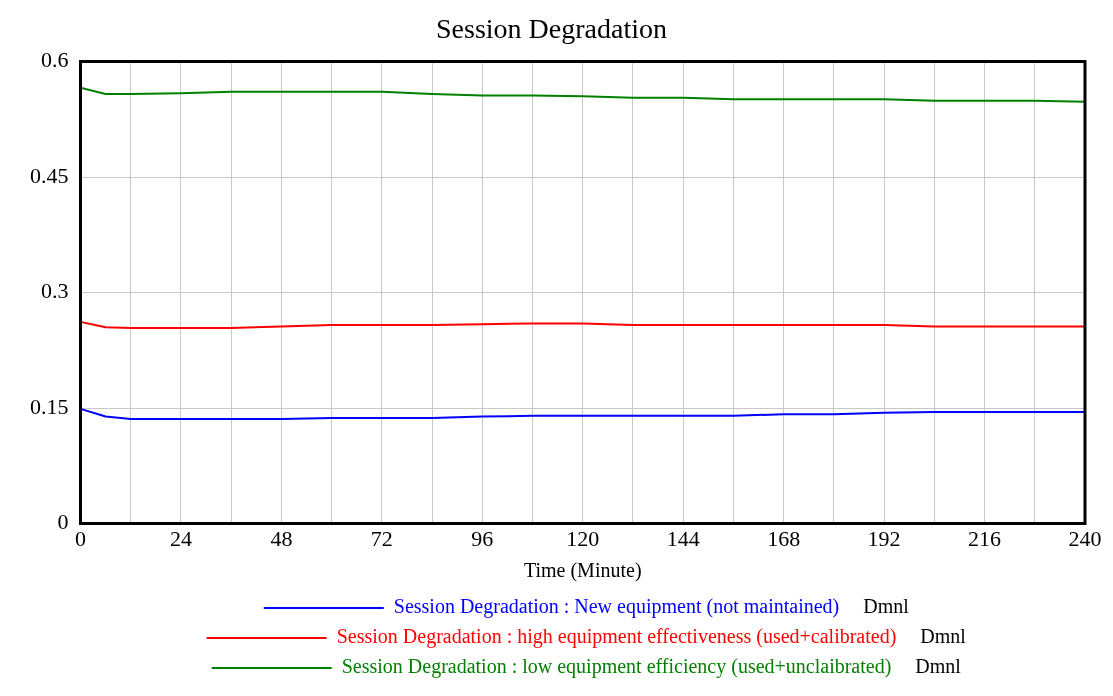 Image resolution: width=1113 pixels, height=696 pixels. What do you see at coordinates (985, 538) in the screenshot?
I see `x-tick-label: 216` at bounding box center [985, 538].